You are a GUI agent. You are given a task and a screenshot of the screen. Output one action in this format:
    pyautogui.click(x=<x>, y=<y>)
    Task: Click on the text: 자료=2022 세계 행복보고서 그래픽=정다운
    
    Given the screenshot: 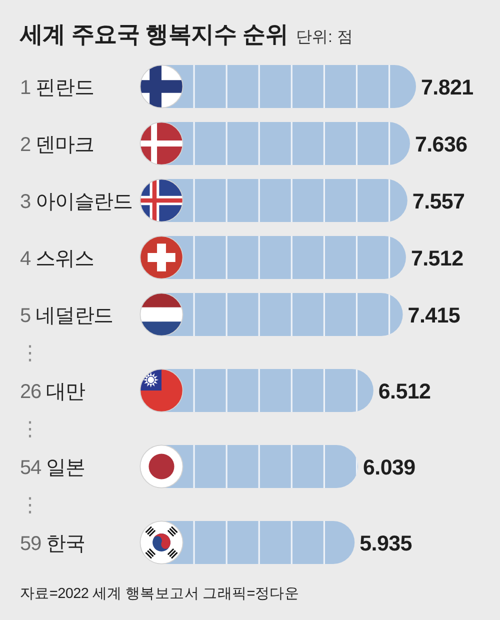 What is the action you would take?
    pyautogui.click(x=160, y=594)
    